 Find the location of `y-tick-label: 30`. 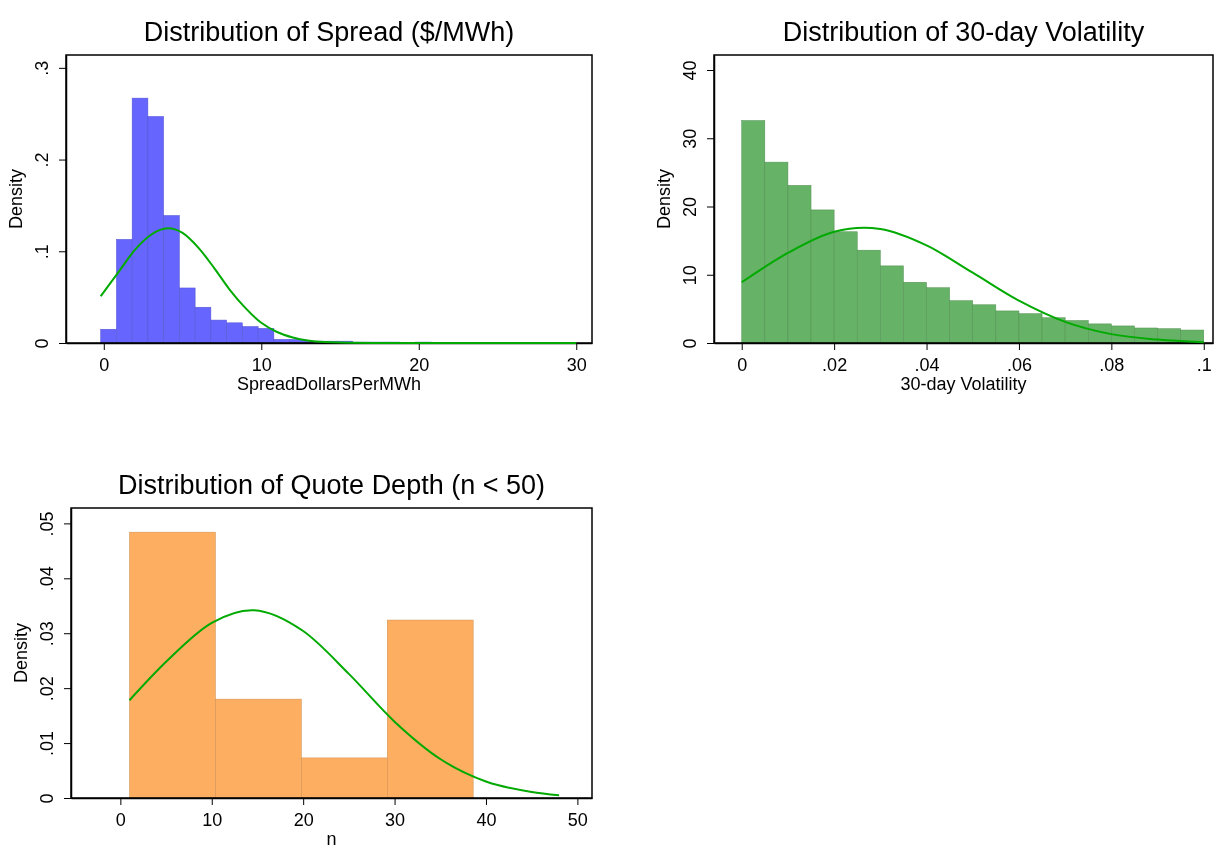

y-tick-label: 30 is located at coordinates (690, 138).